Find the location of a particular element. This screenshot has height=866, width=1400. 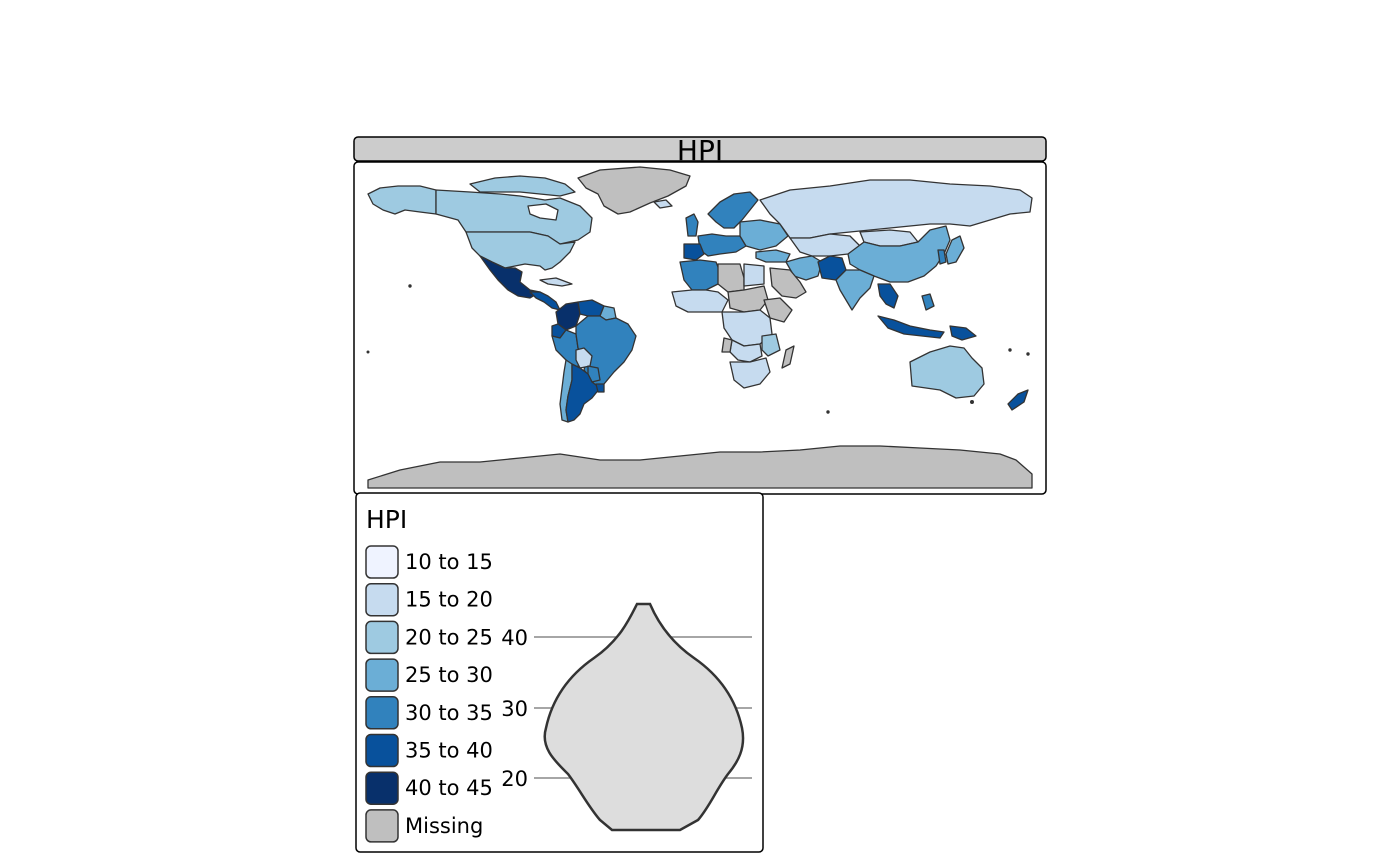

country-cuba is located at coordinates (556, 282).